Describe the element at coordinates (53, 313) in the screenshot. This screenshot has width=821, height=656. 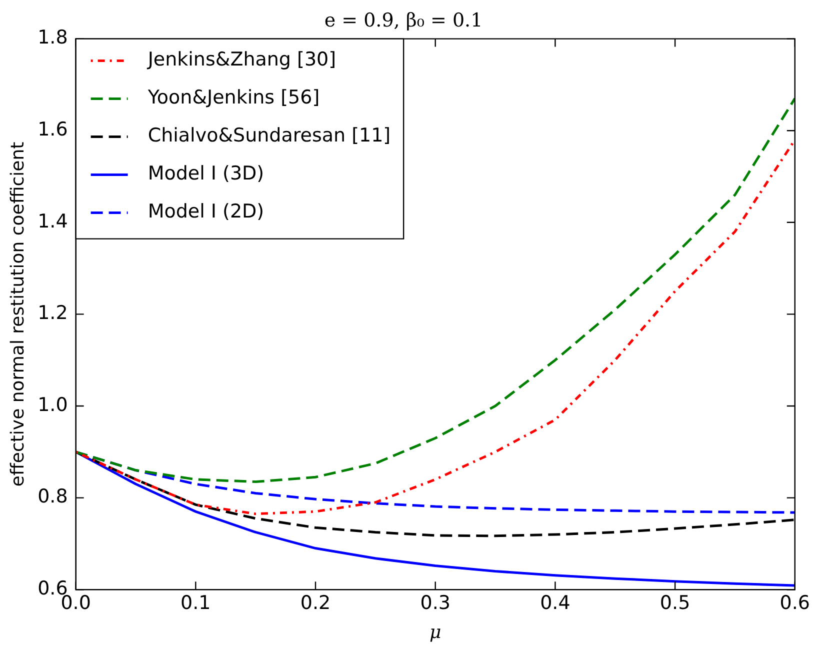
I see `y-tick-label: 1.2` at that location.